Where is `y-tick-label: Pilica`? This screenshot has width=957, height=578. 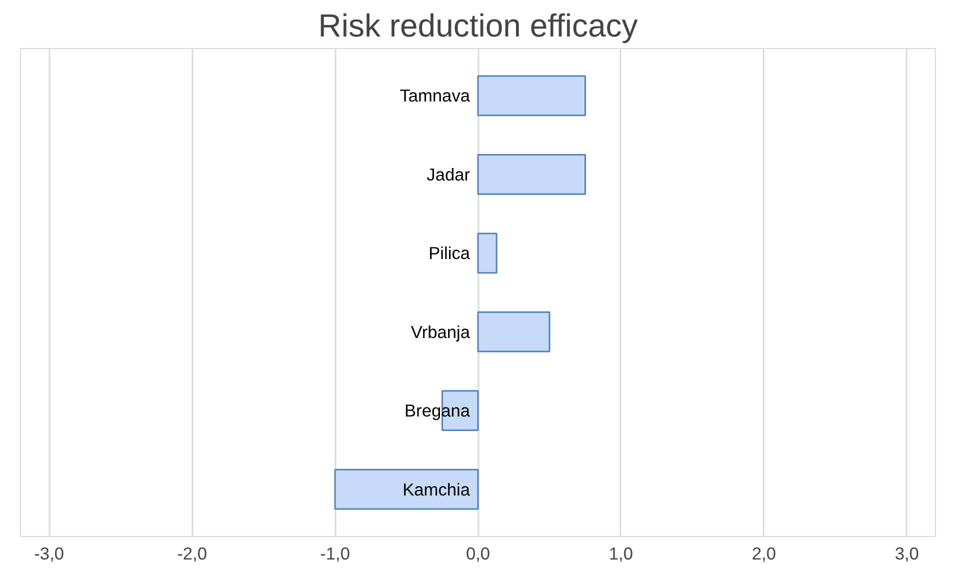 y-tick-label: Pilica is located at coordinates (449, 253).